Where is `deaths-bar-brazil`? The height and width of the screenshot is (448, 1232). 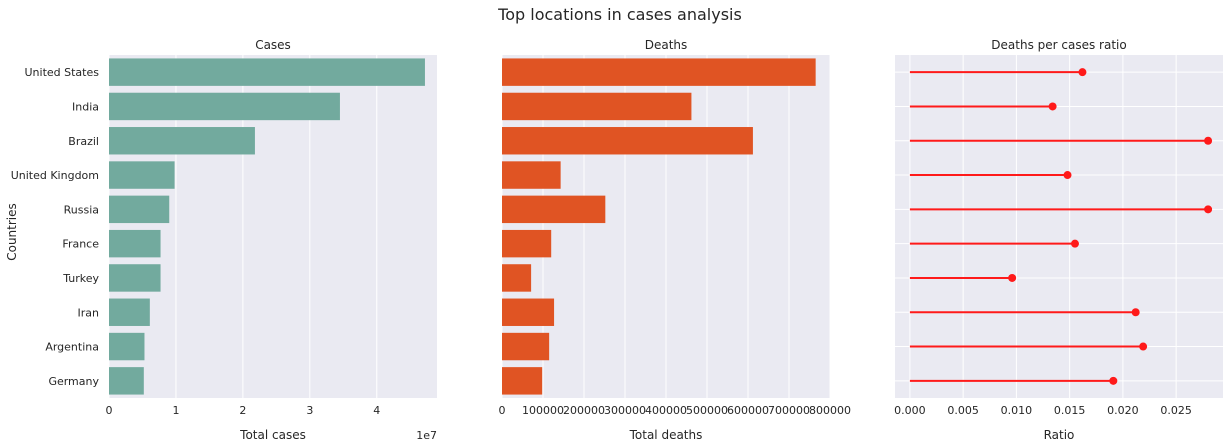 deaths-bar-brazil is located at coordinates (627, 141).